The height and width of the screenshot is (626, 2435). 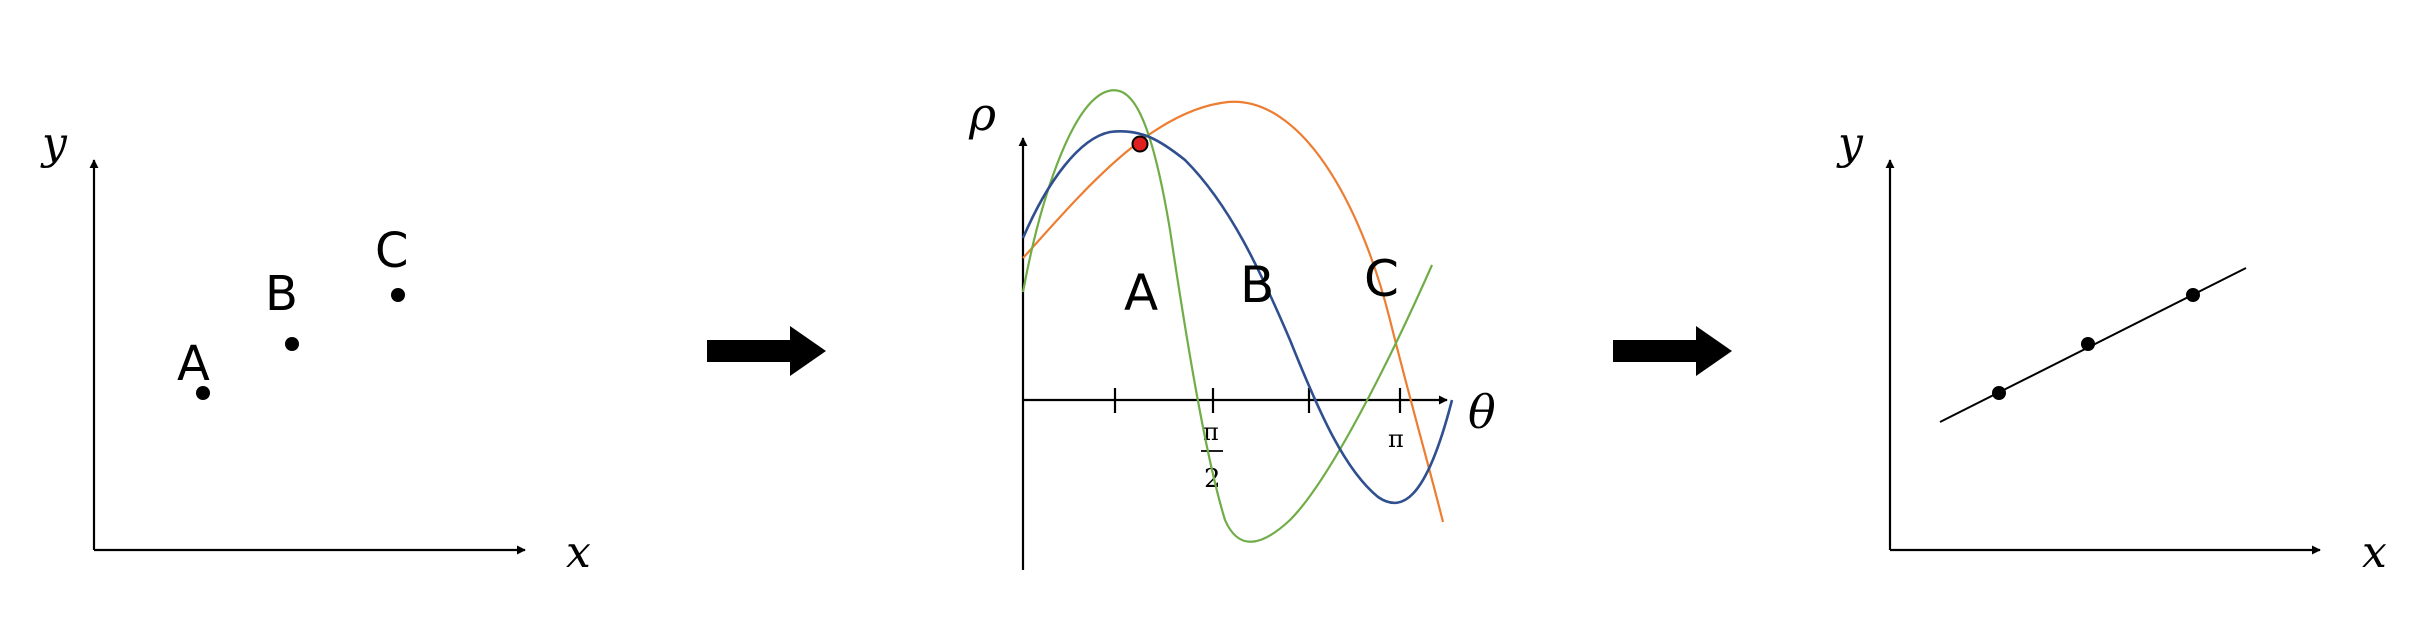 What do you see at coordinates (982, 114) in the screenshot?
I see `rho-label: ρ` at bounding box center [982, 114].